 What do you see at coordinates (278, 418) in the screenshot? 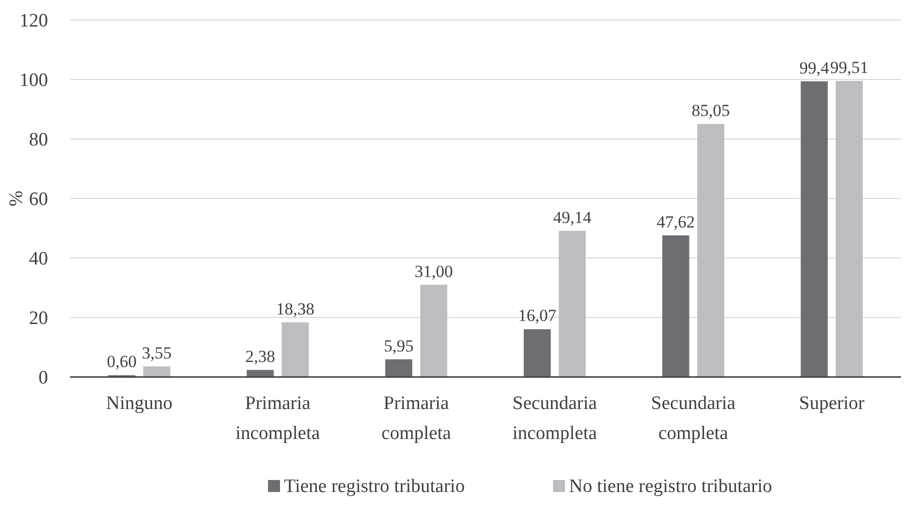
I see `x-tick-label: Primaria incompleta` at bounding box center [278, 418].